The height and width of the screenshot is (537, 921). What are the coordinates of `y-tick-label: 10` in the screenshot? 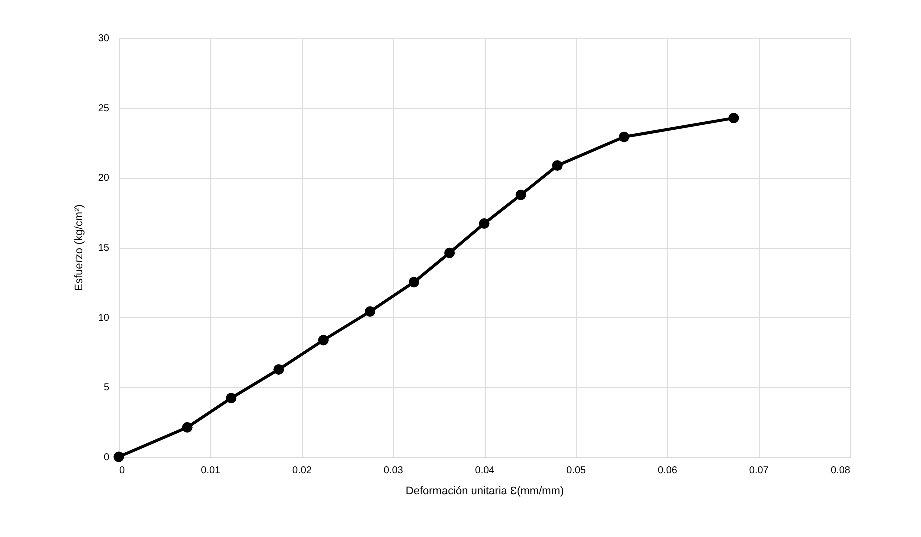 It's located at (104, 318).